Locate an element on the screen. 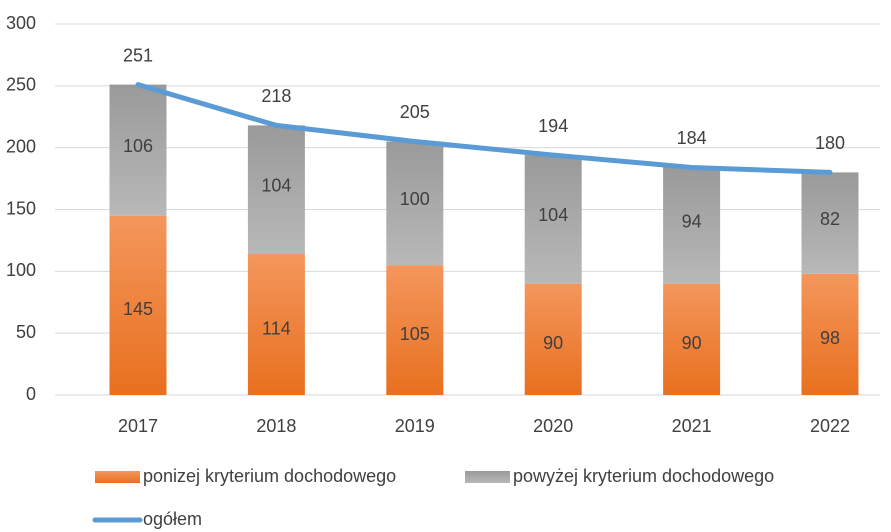 Image resolution: width=891 pixels, height=532 pixels. y-tick-label: 0 is located at coordinates (31, 394).